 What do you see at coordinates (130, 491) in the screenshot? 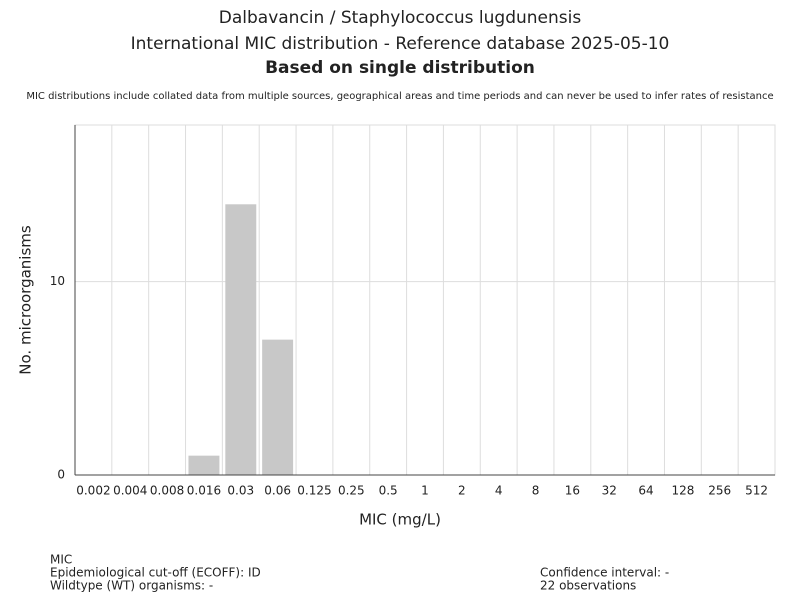
I see `x-tick-label: 0.004` at bounding box center [130, 491].